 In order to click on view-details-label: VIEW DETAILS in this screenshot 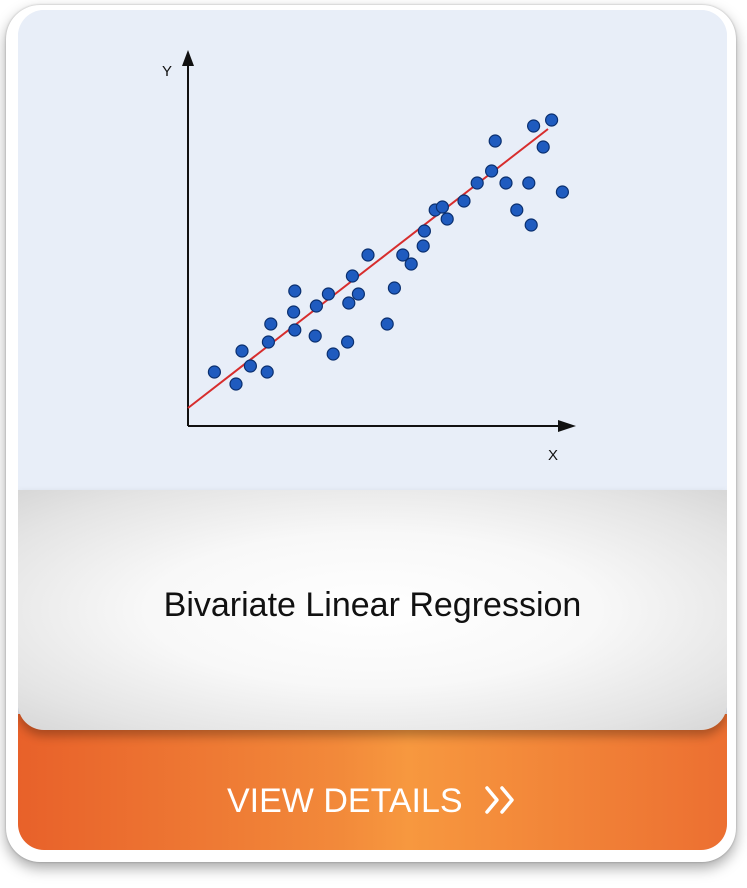, I will do `click(345, 801)`.